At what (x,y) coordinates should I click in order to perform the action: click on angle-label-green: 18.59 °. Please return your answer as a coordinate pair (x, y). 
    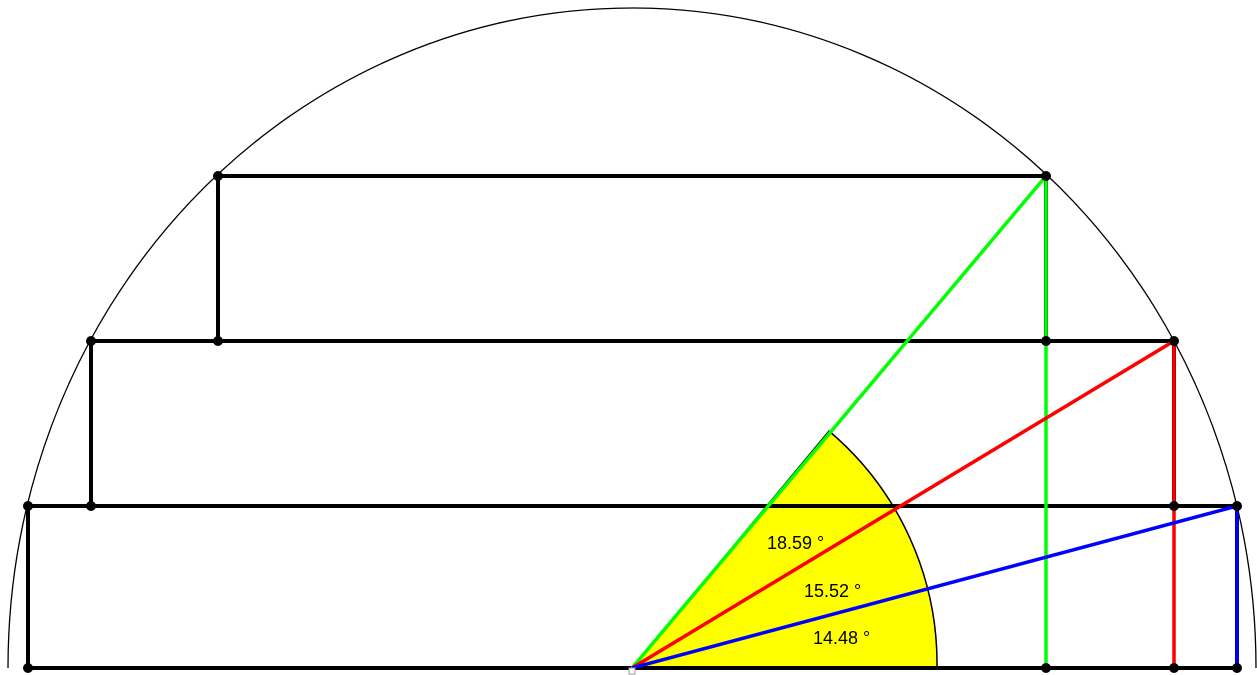
    Looking at the image, I should click on (795, 543).